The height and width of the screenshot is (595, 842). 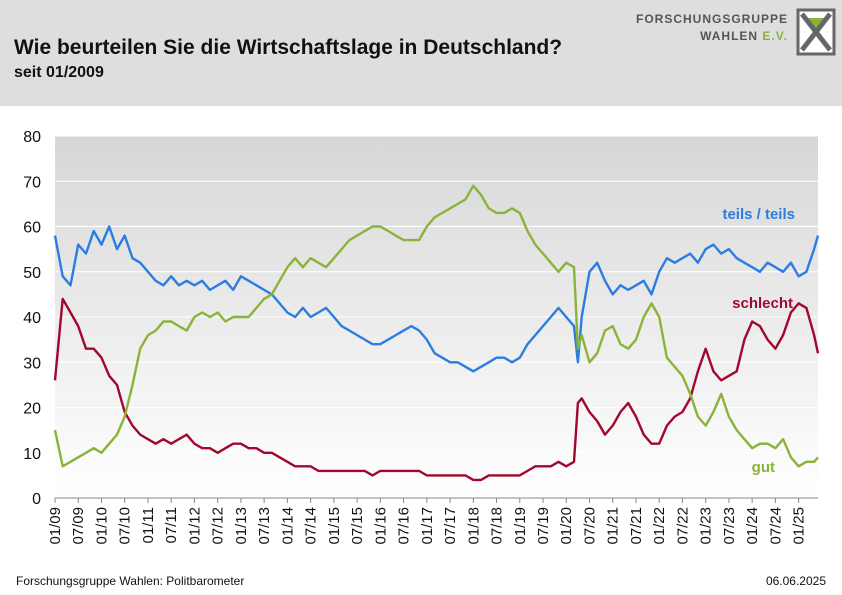 What do you see at coordinates (729, 526) in the screenshot?
I see `x-tick-label: 07/23` at bounding box center [729, 526].